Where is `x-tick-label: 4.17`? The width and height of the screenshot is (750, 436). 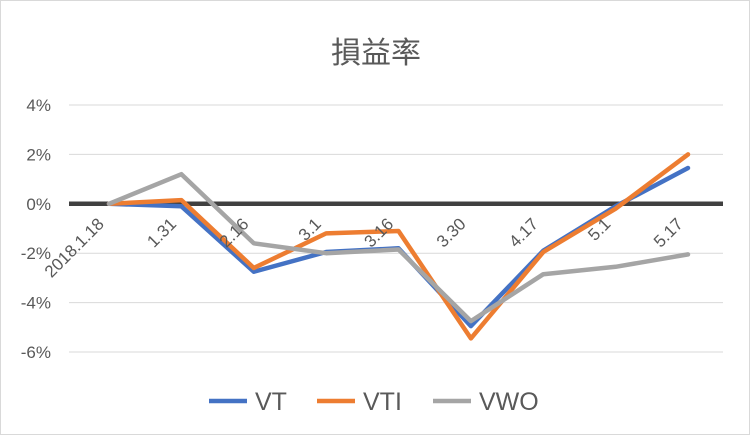 x-tick-label: 4.17 is located at coordinates (523, 232).